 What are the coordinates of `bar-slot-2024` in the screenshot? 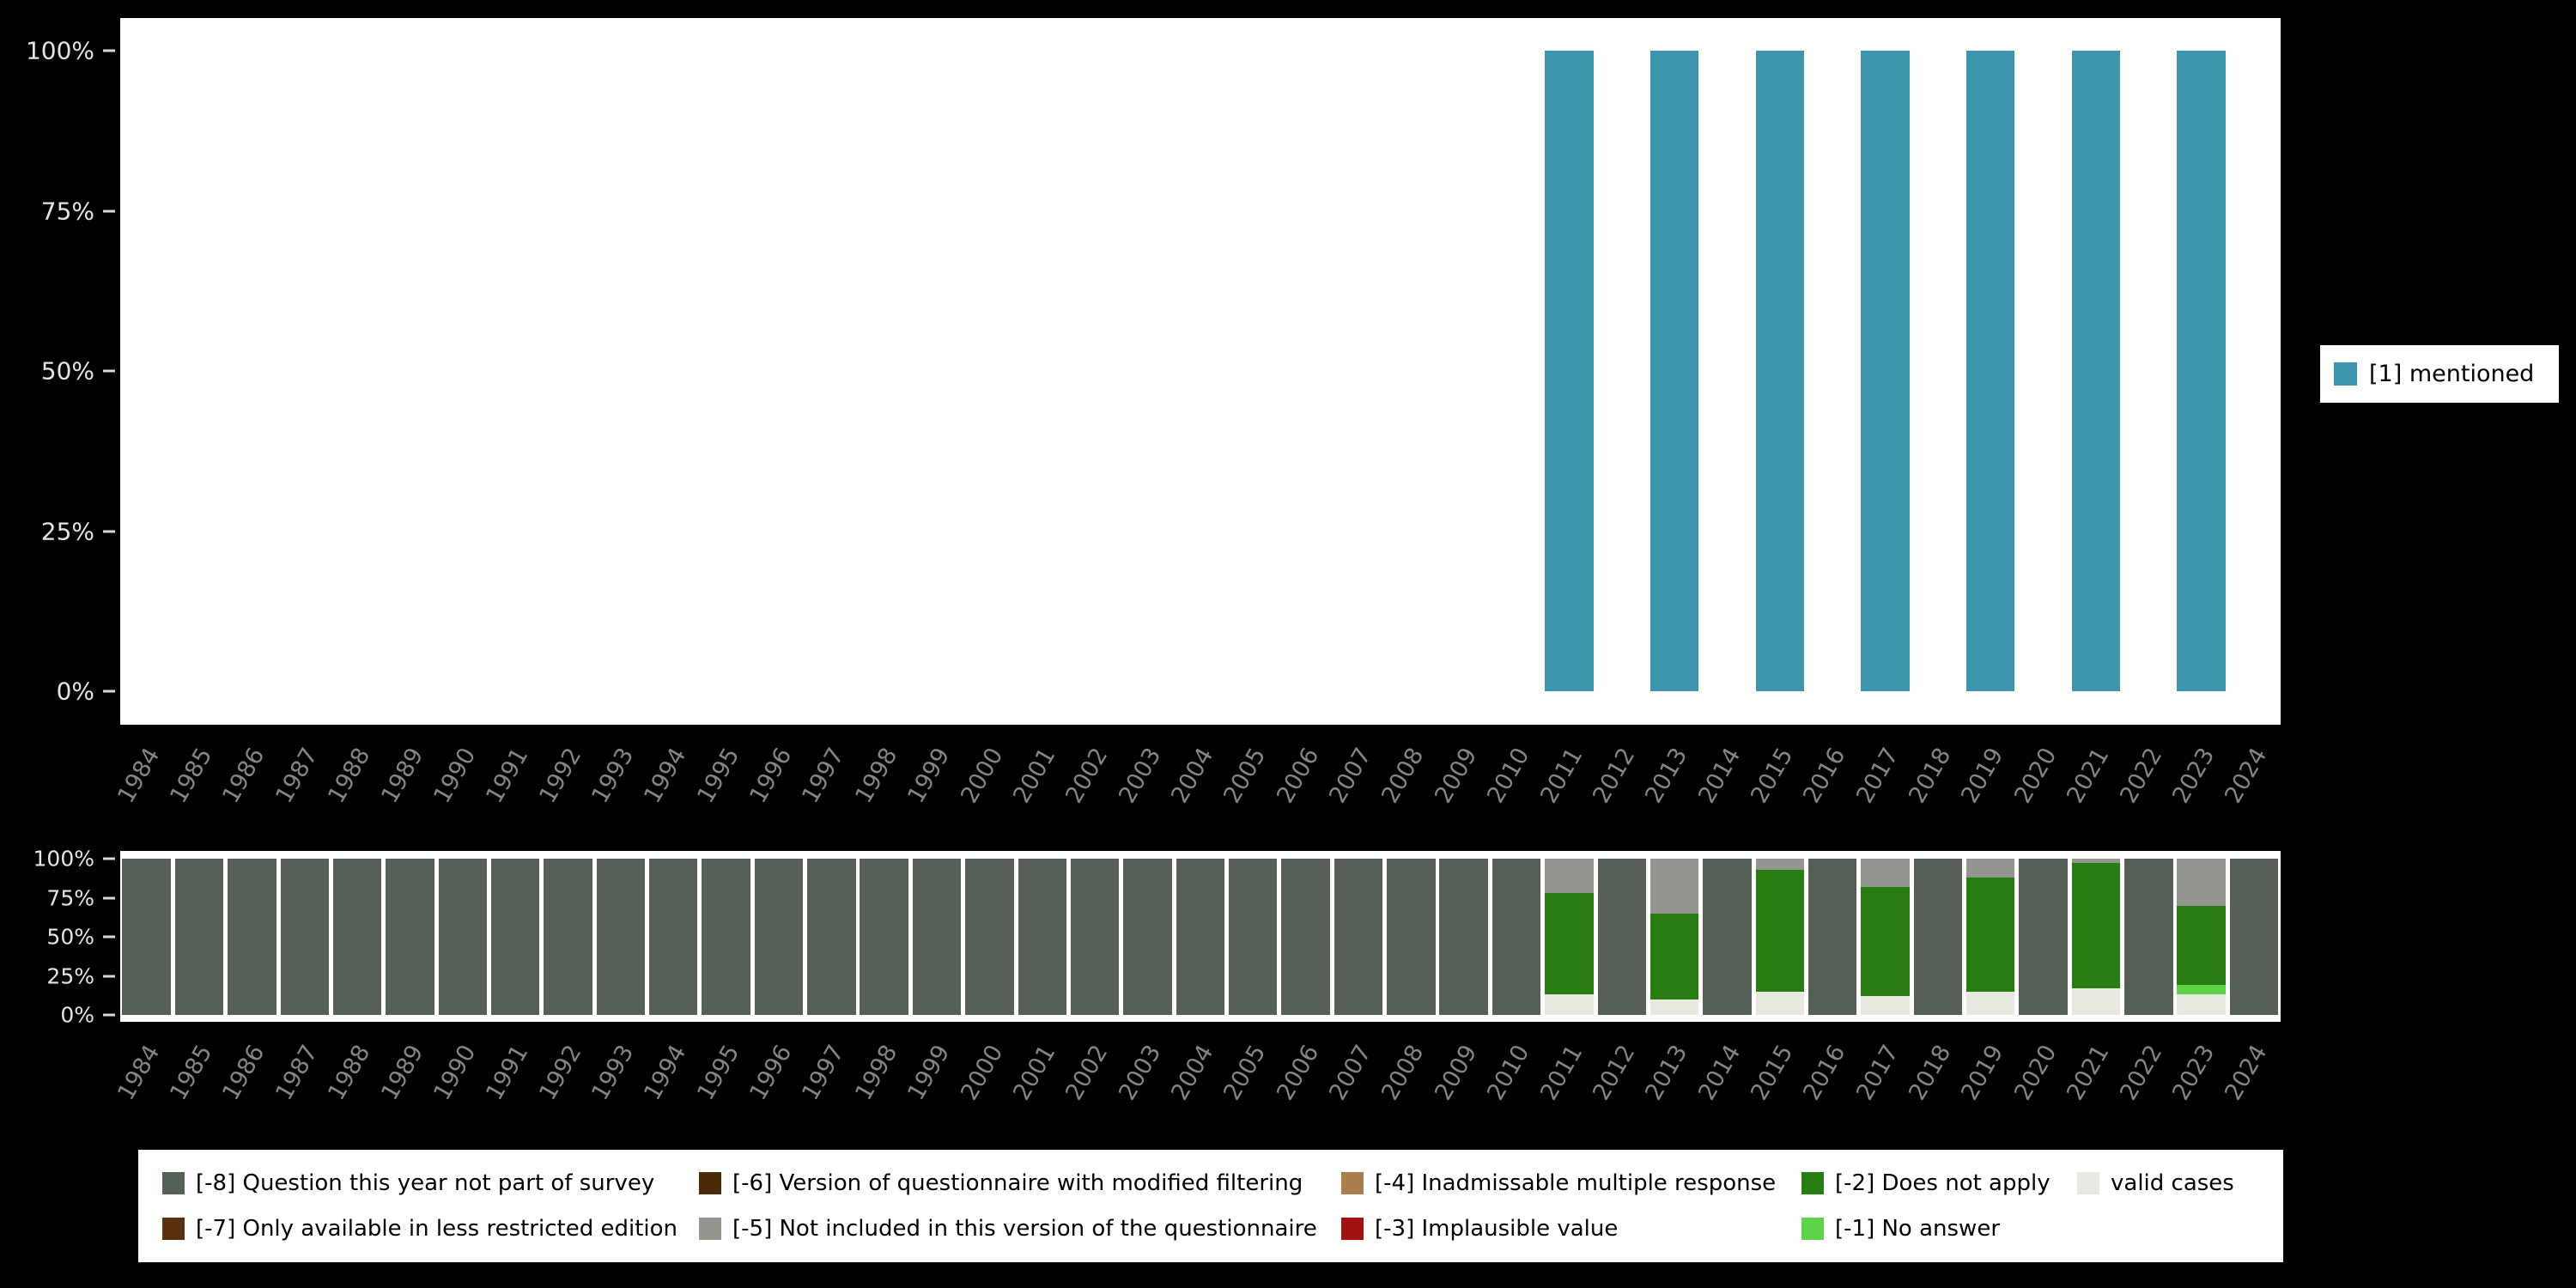 It's located at (2253, 371).